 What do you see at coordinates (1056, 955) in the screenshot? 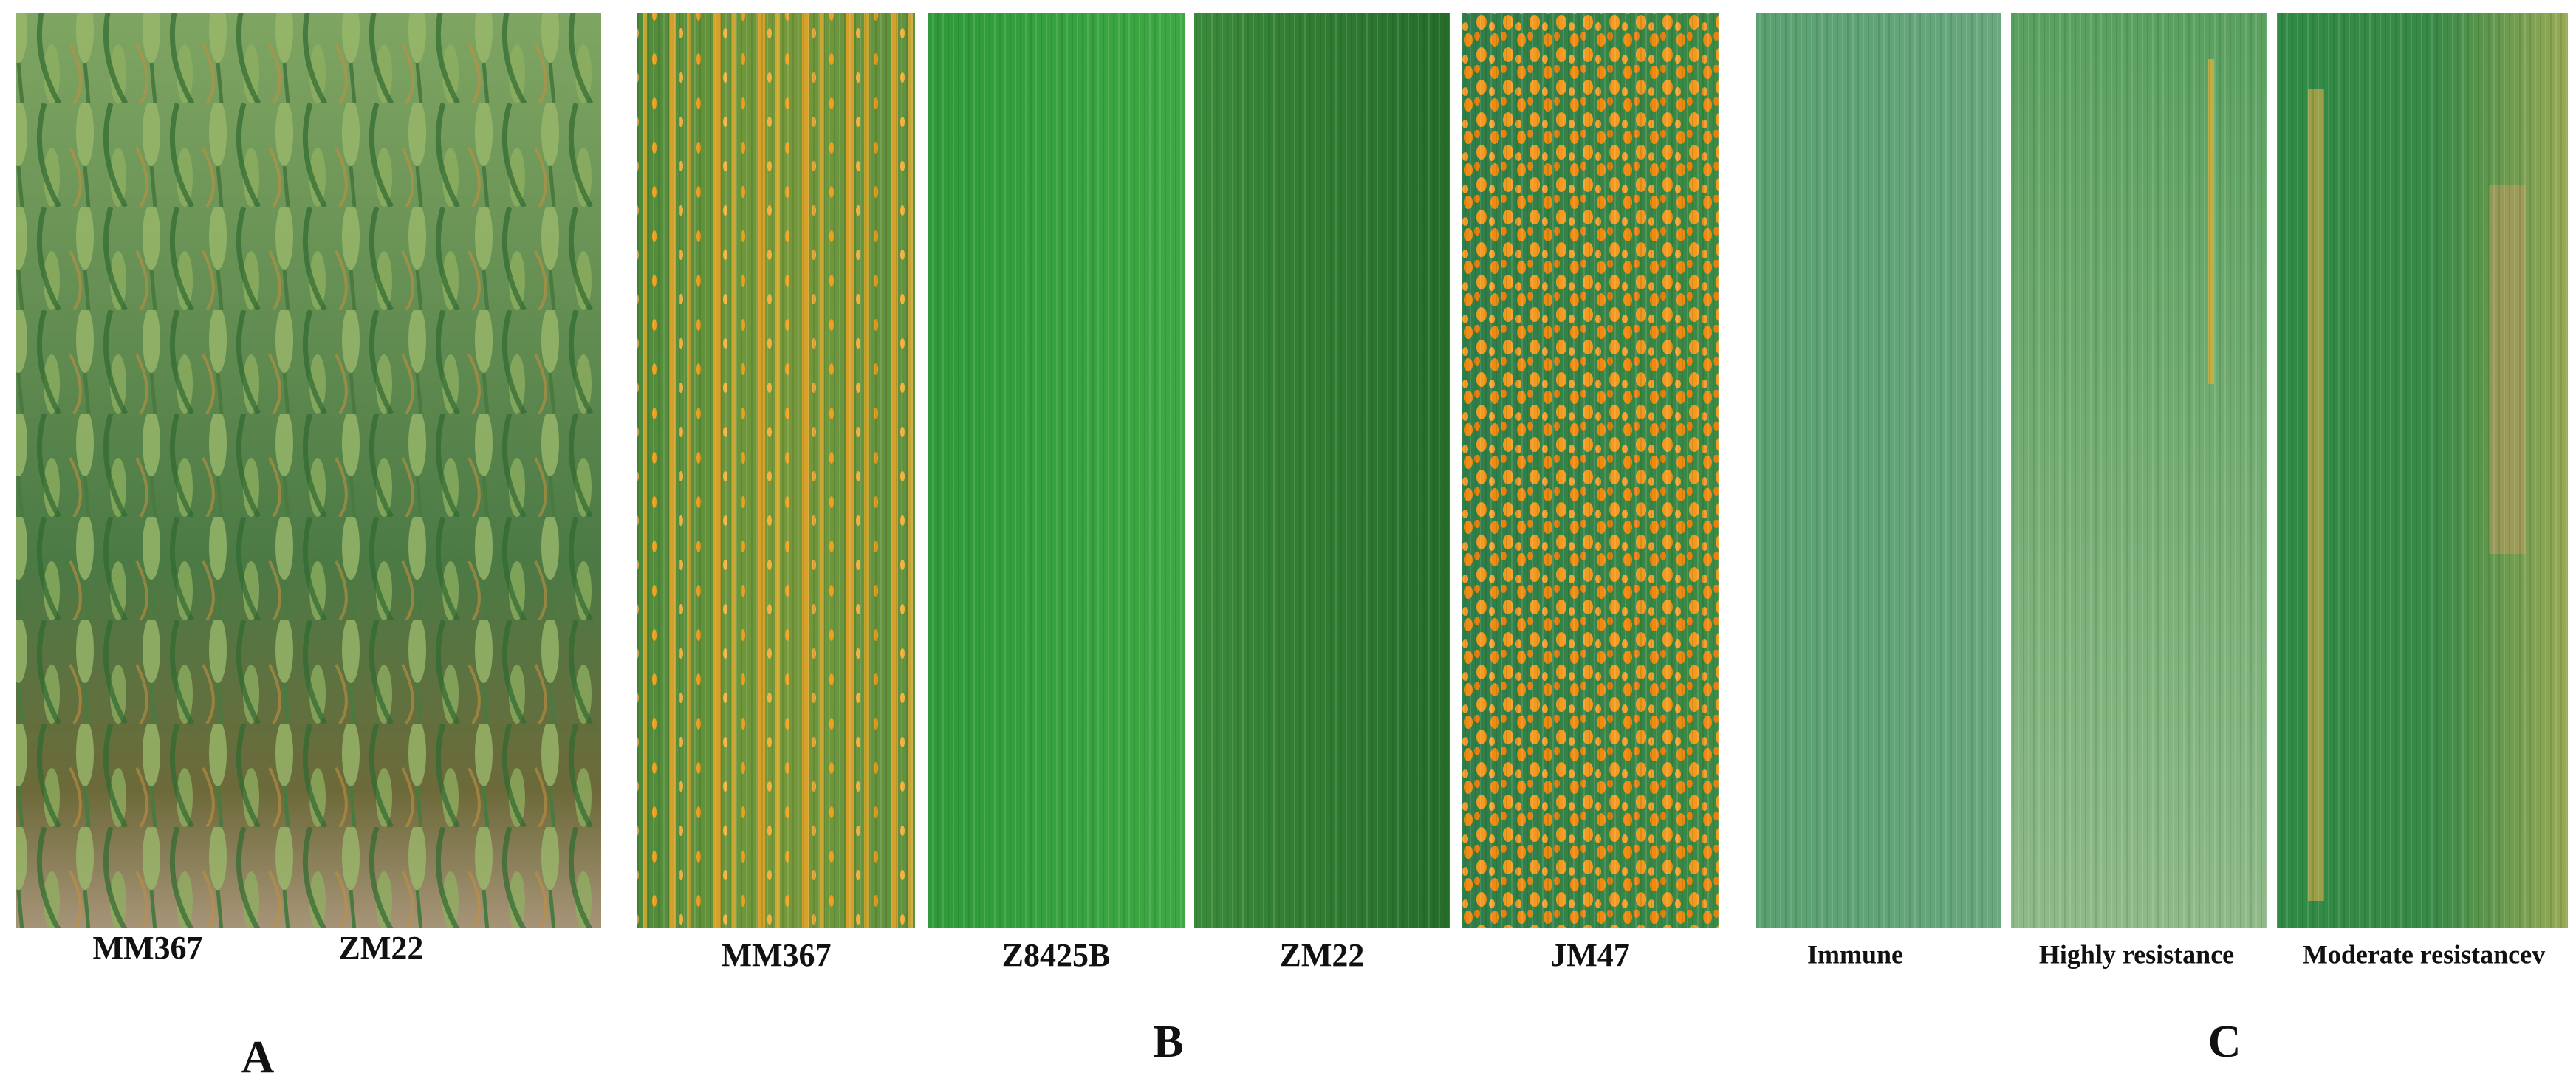
I see `label: Z8425B` at bounding box center [1056, 955].